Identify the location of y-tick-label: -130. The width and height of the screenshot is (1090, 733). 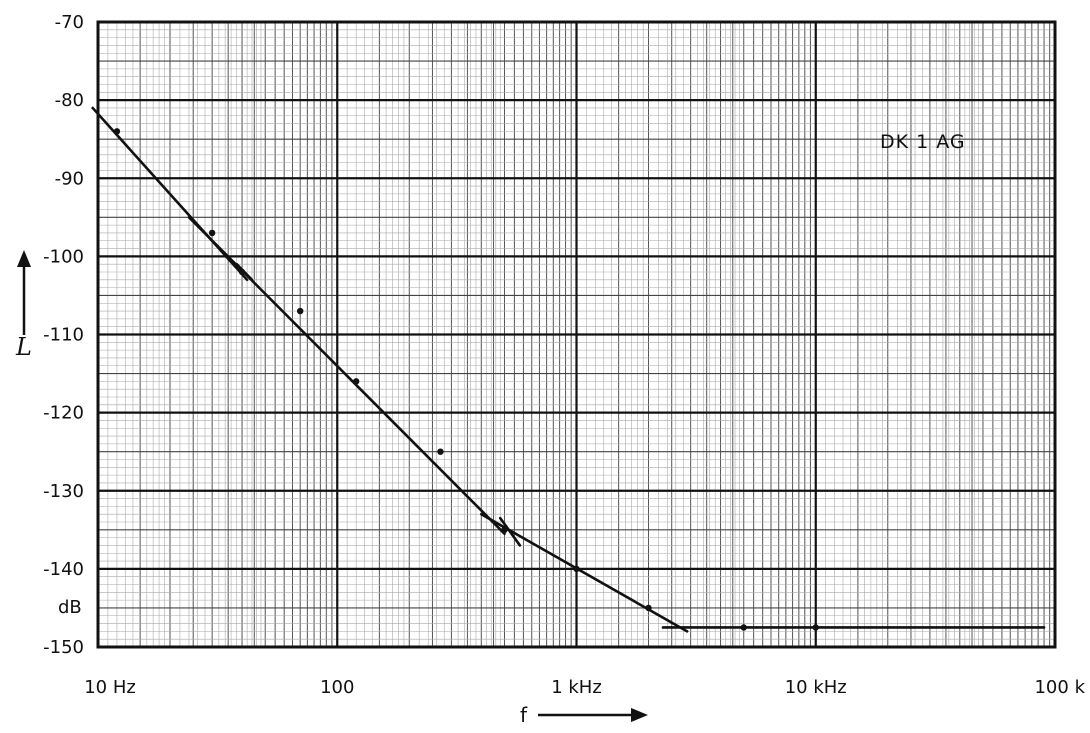
(63, 491).